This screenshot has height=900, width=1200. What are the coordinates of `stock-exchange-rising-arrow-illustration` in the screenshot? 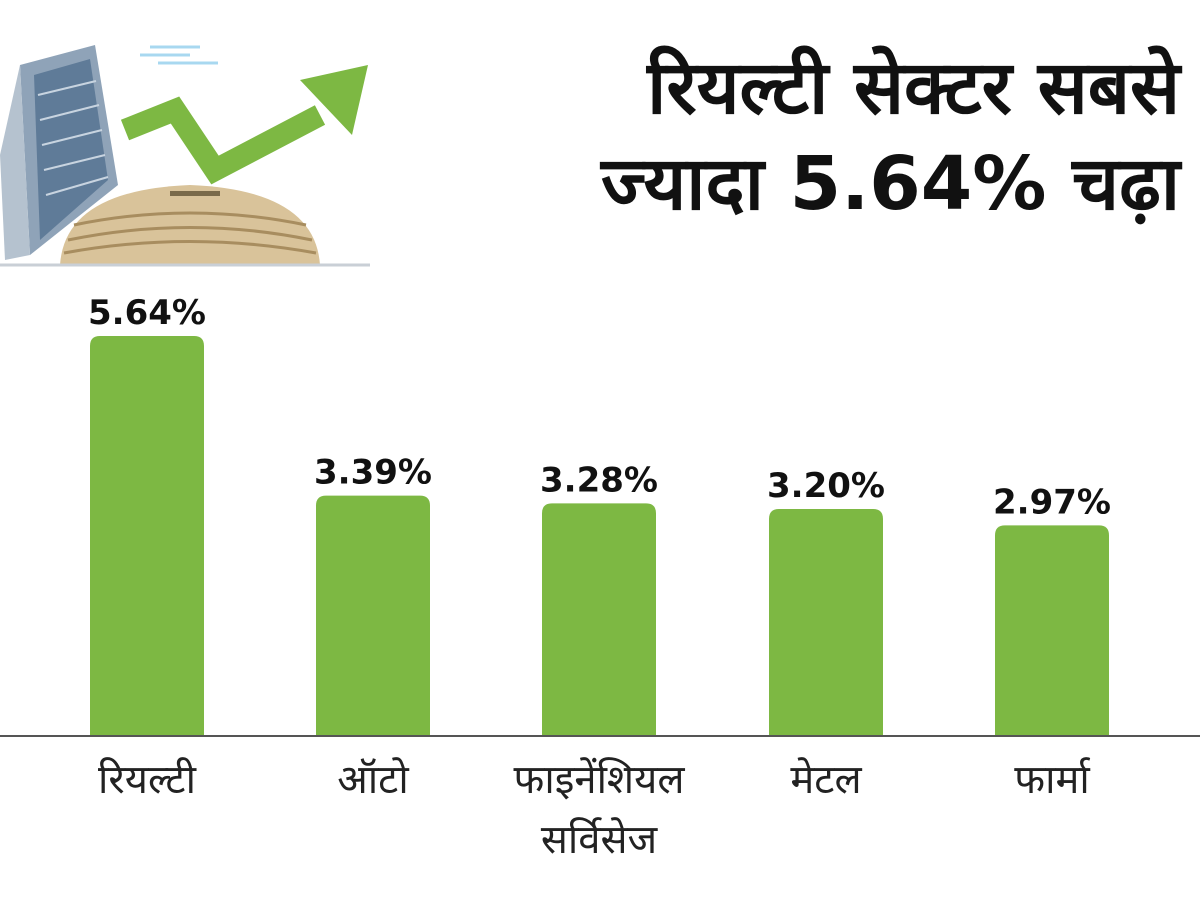 It's located at (185, 156).